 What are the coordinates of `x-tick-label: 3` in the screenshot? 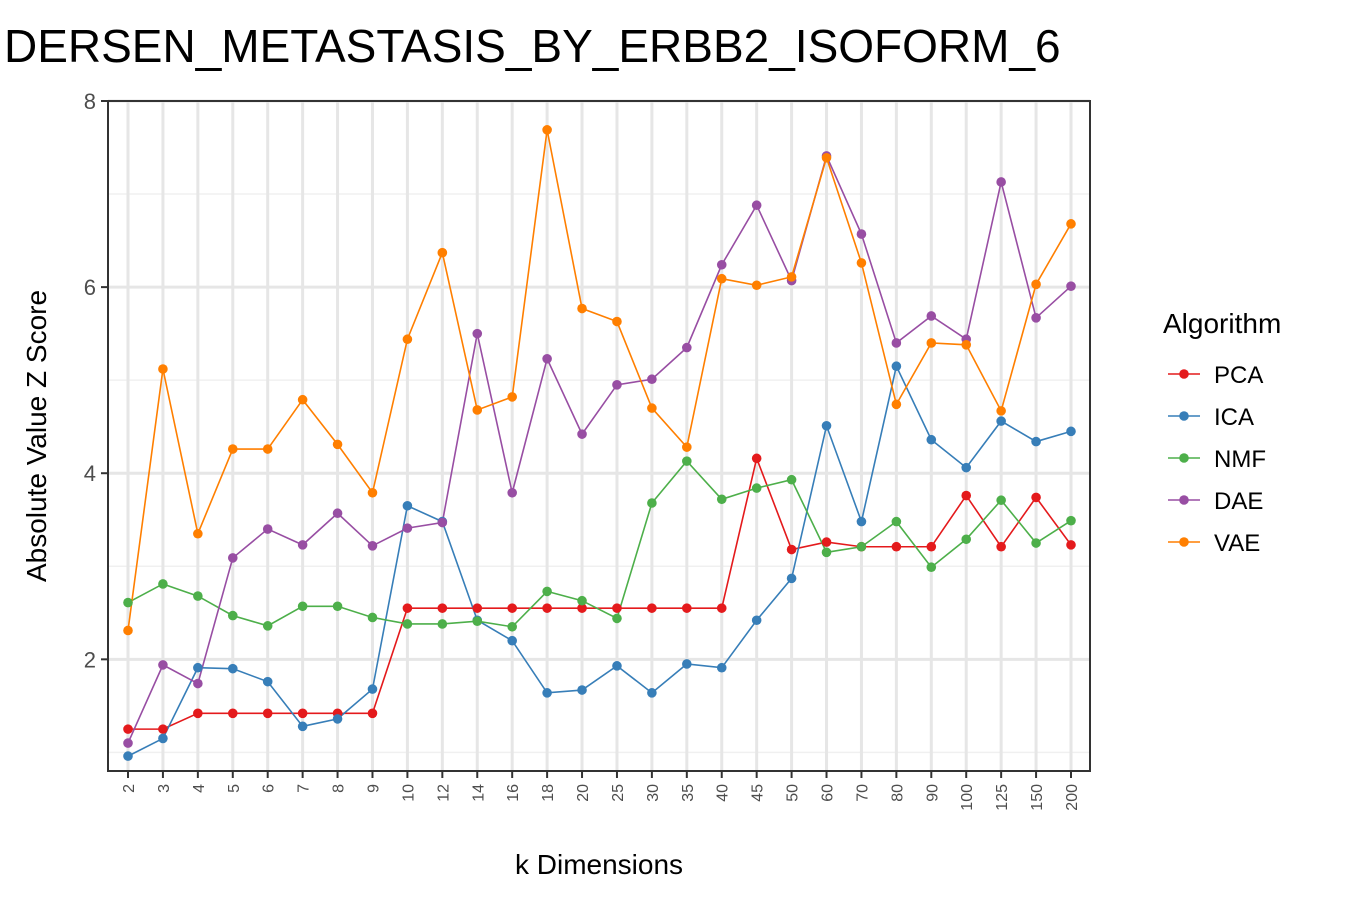 It's located at (164, 788).